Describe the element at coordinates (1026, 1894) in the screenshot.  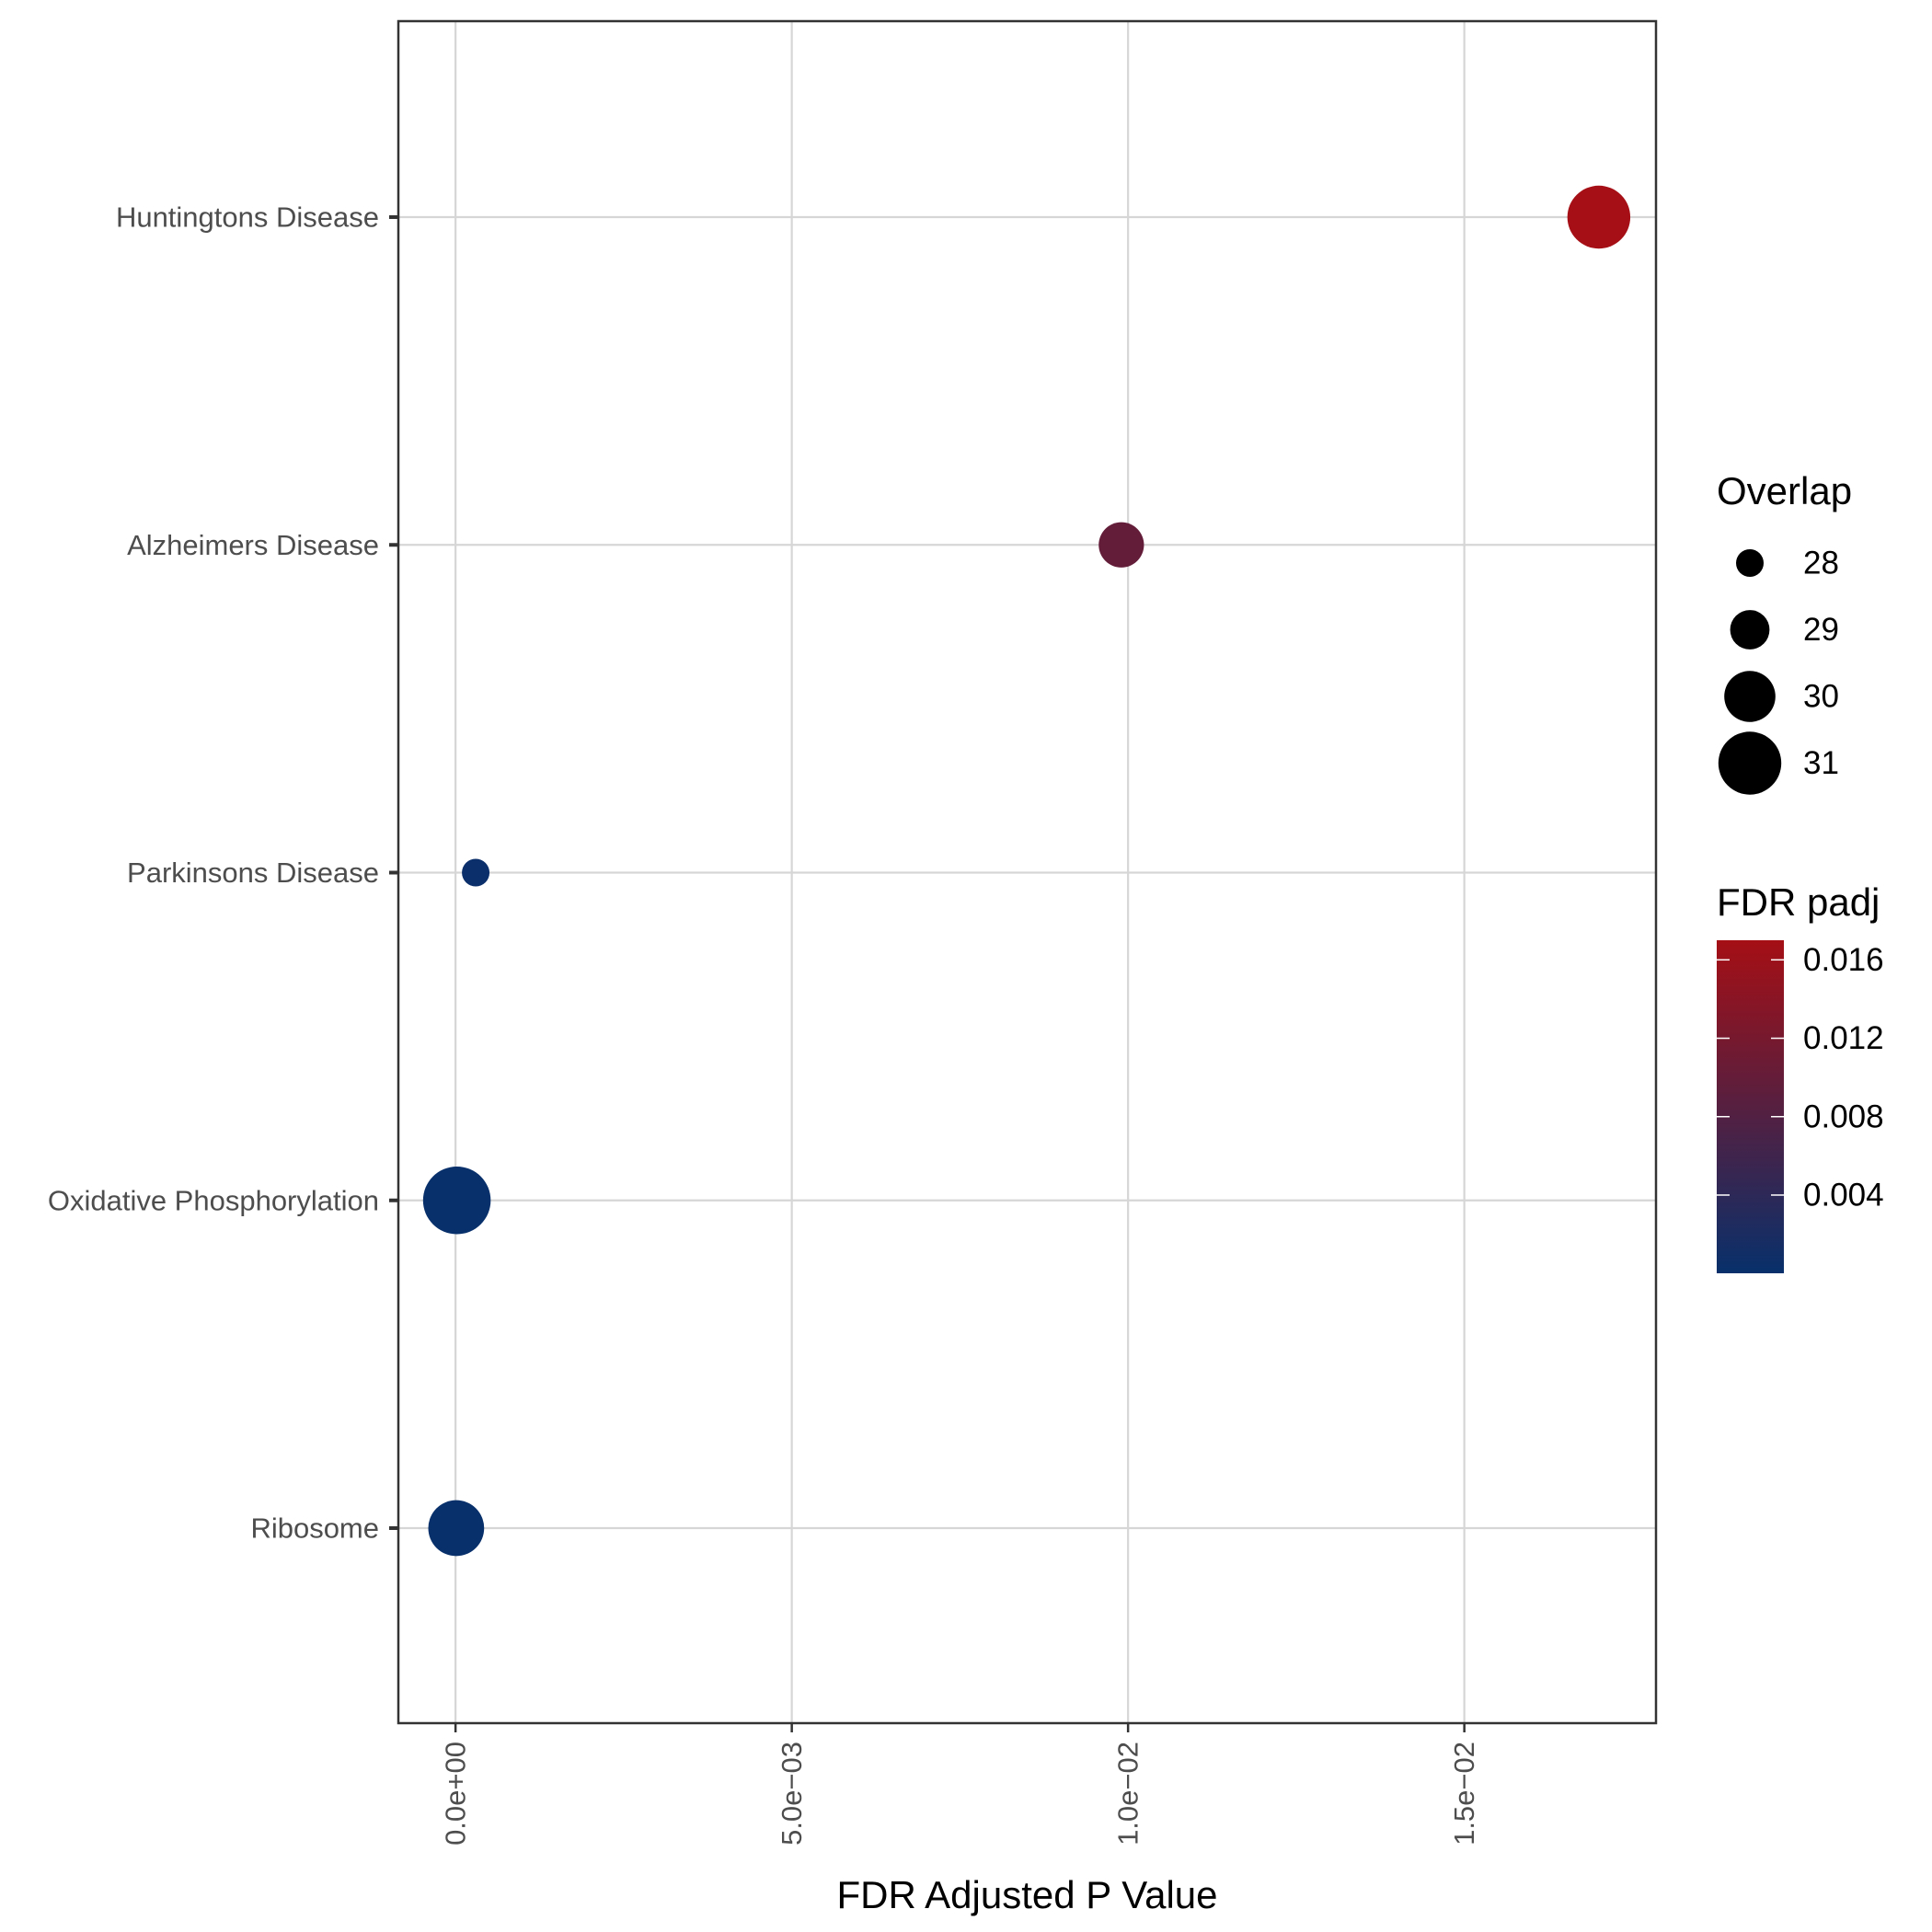
I see `x-axis-title: FDR Adjusted P Value` at that location.